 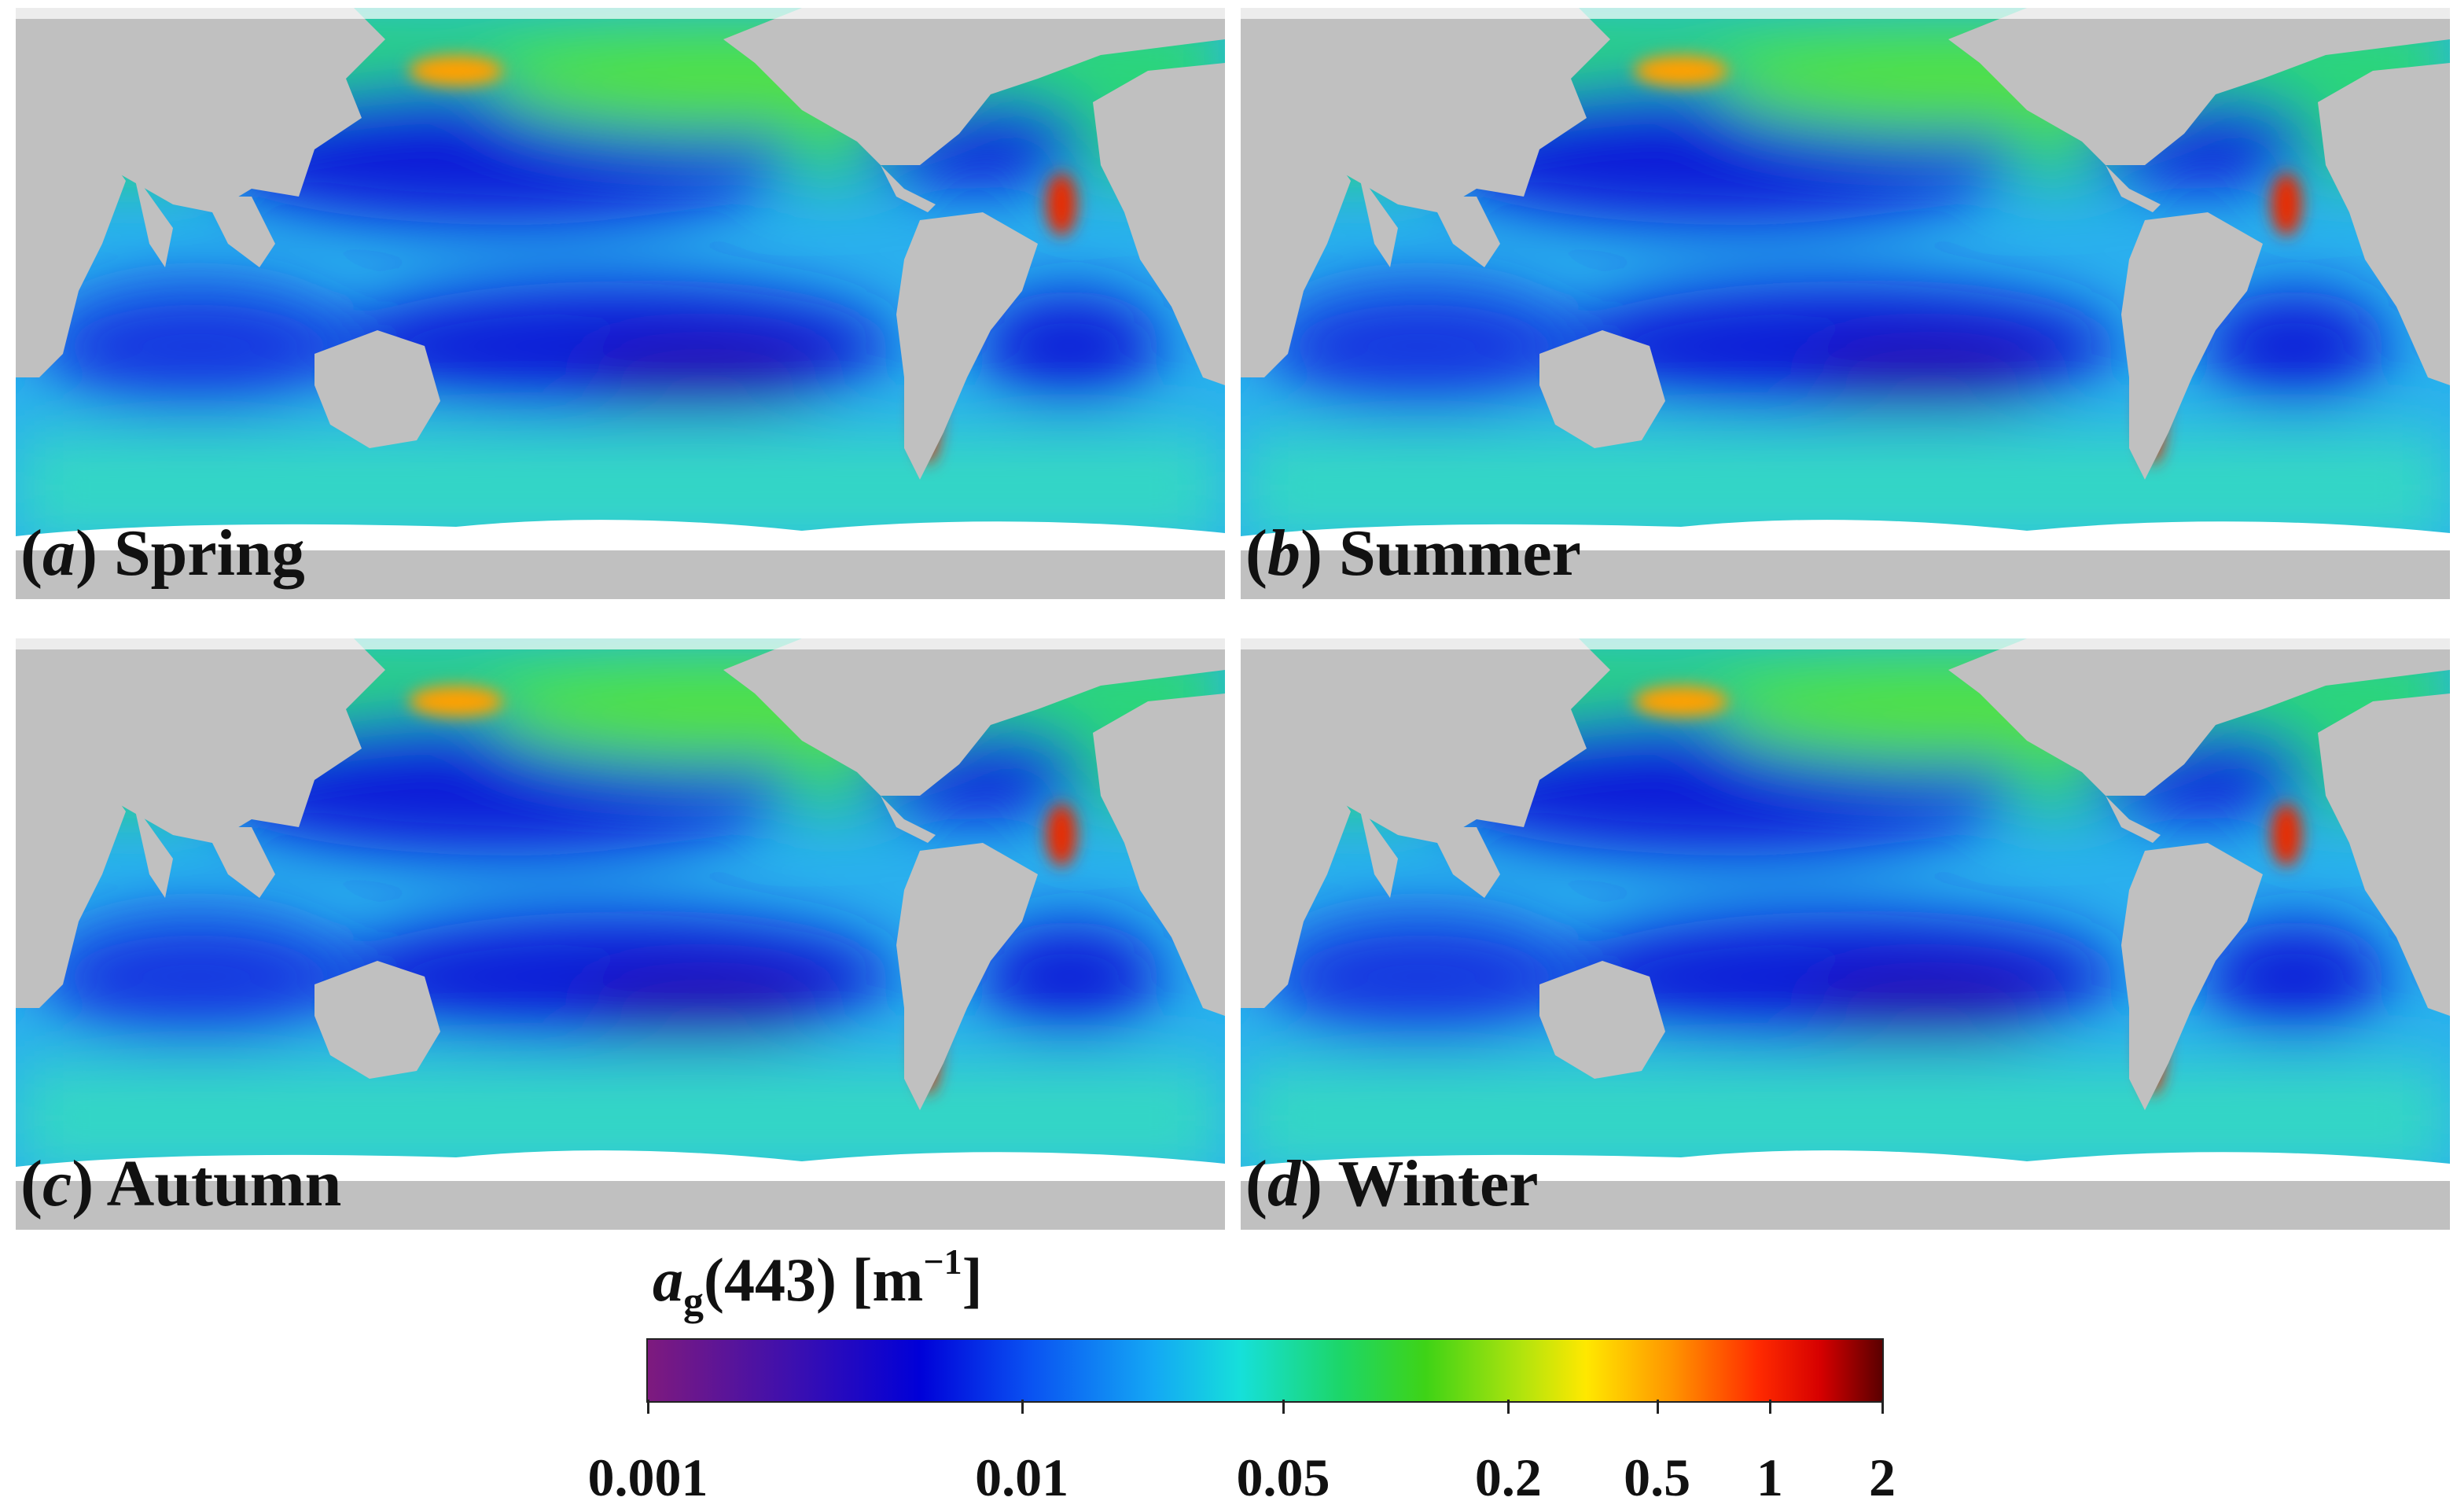 What do you see at coordinates (1283, 1477) in the screenshot?
I see `colorbar-tick-label: 0.05` at bounding box center [1283, 1477].